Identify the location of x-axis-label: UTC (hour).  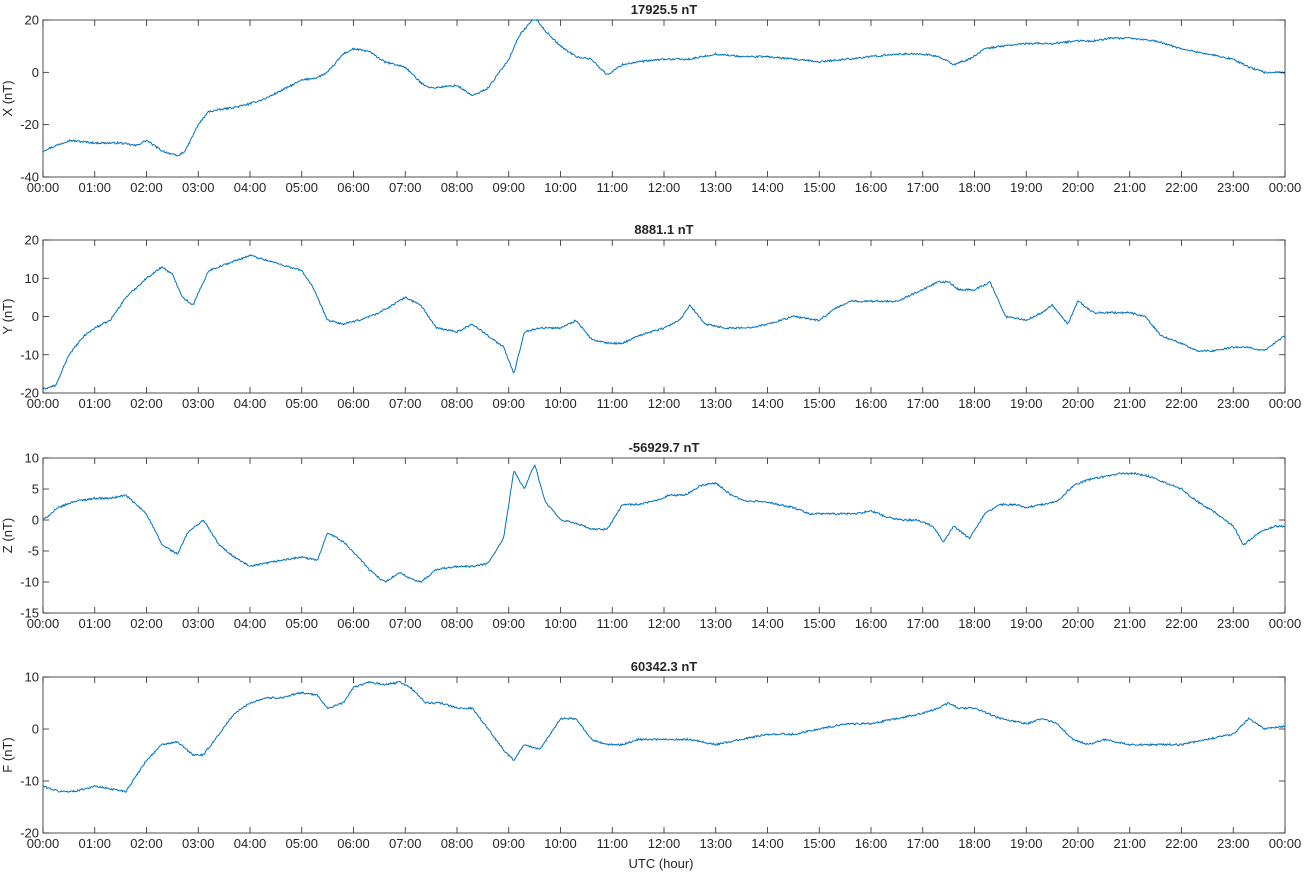
(660, 863).